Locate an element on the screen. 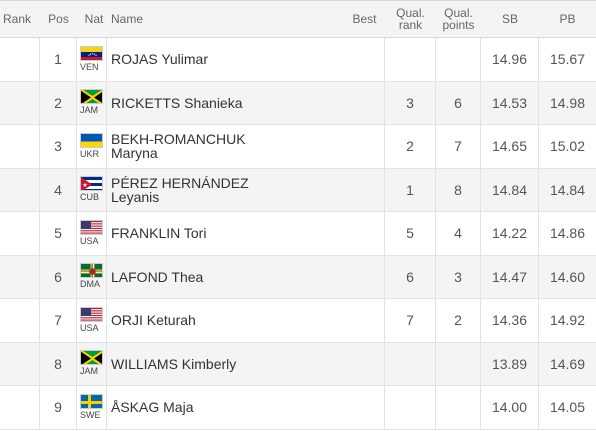 The height and width of the screenshot is (431, 596). header-name: Name is located at coordinates (127, 19).